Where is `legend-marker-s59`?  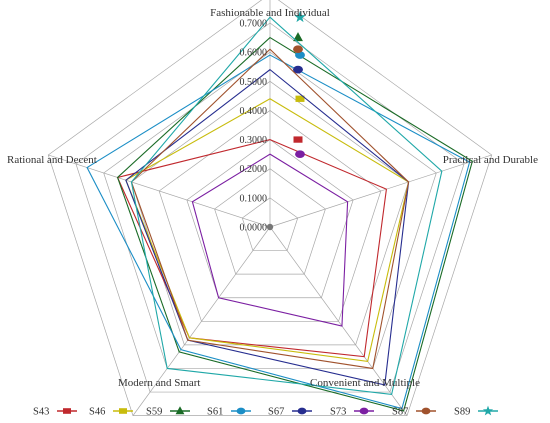
legend-marker-s59 is located at coordinates (180, 410).